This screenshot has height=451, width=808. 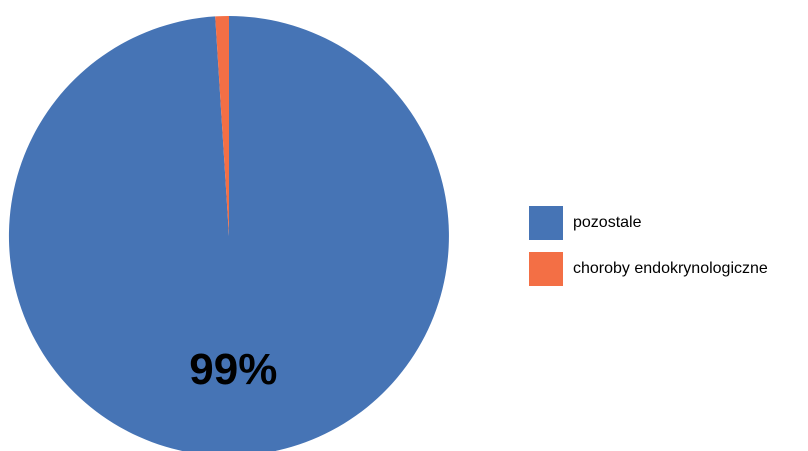 I want to click on legend-label: choroby endokrynologiczne, so click(x=670, y=268).